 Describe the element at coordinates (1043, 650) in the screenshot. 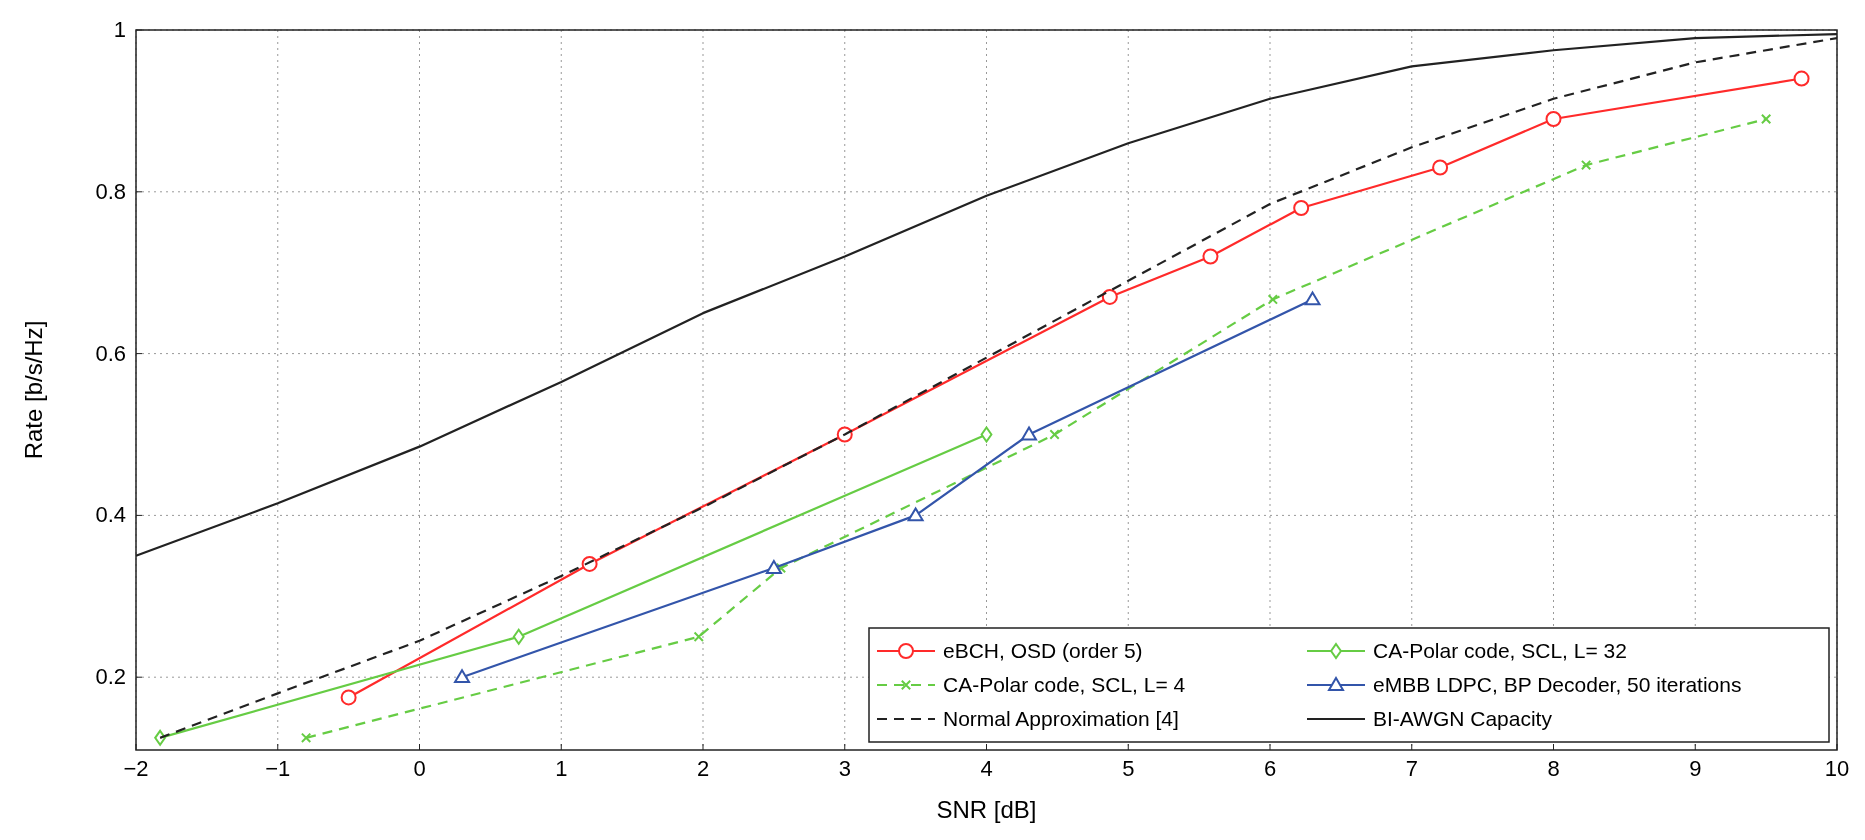

I see `legend-label: eBCH, OSD (order 5)` at that location.